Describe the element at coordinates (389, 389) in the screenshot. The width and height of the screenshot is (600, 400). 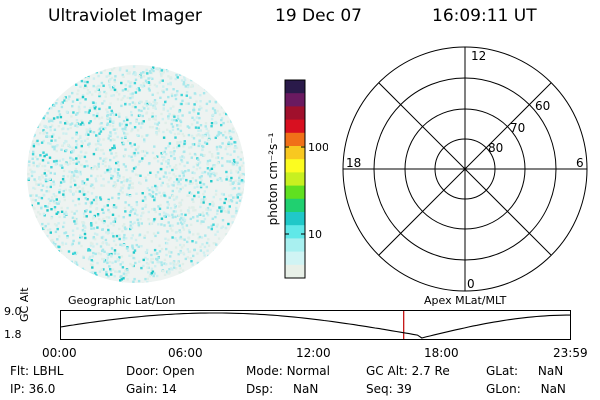
I see `status-seq: Seq: 39` at that location.